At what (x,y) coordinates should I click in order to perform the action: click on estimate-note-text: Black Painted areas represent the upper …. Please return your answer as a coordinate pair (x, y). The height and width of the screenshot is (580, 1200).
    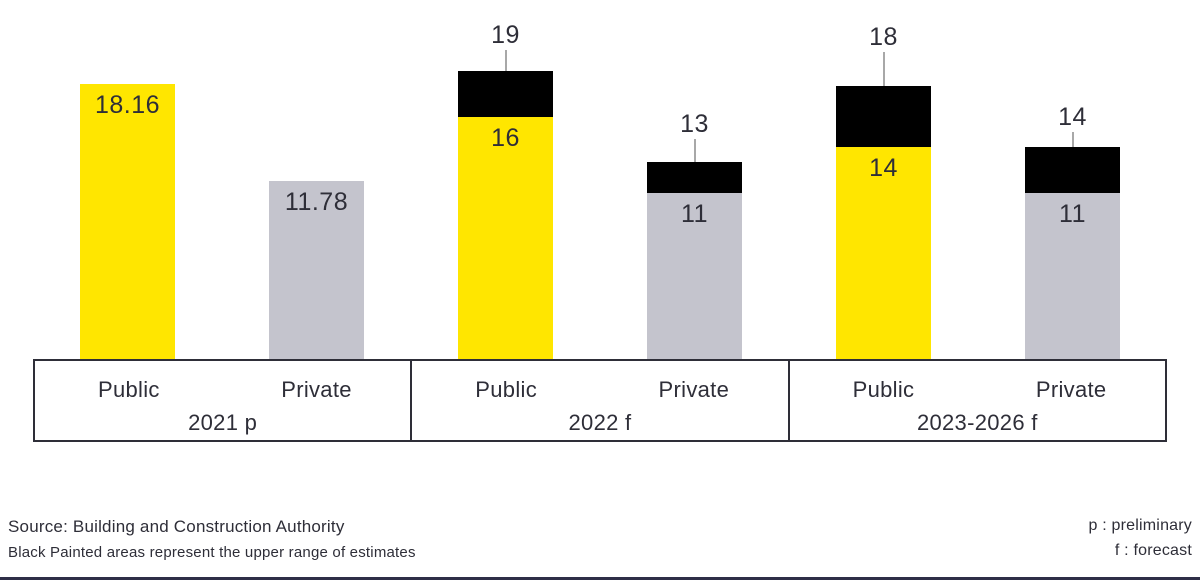
    Looking at the image, I should click on (212, 552).